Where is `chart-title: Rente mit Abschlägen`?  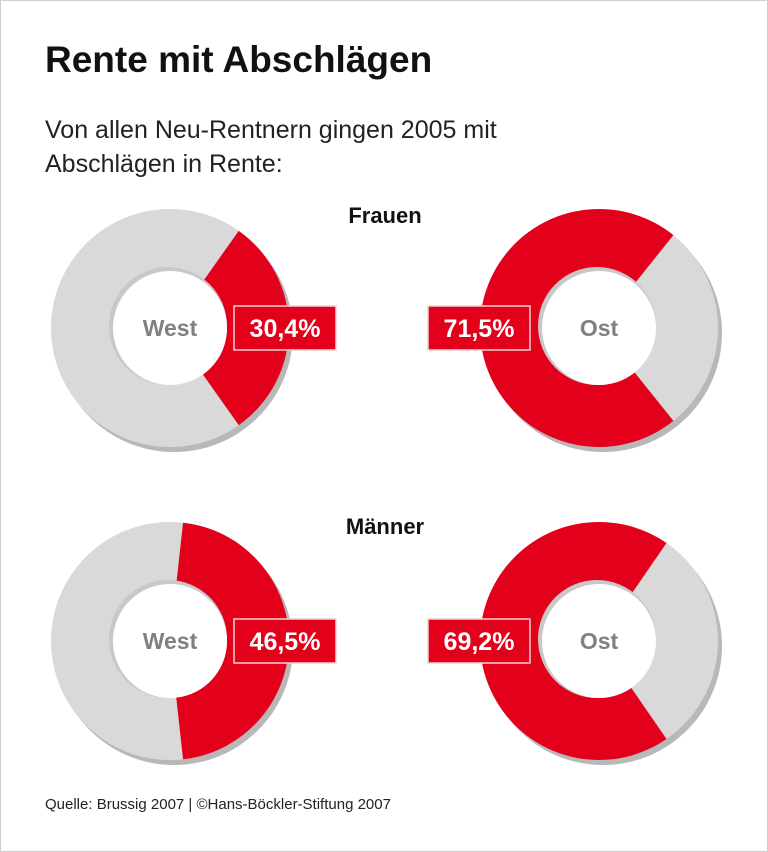
chart-title: Rente mit Abschlägen is located at coordinates (239, 59).